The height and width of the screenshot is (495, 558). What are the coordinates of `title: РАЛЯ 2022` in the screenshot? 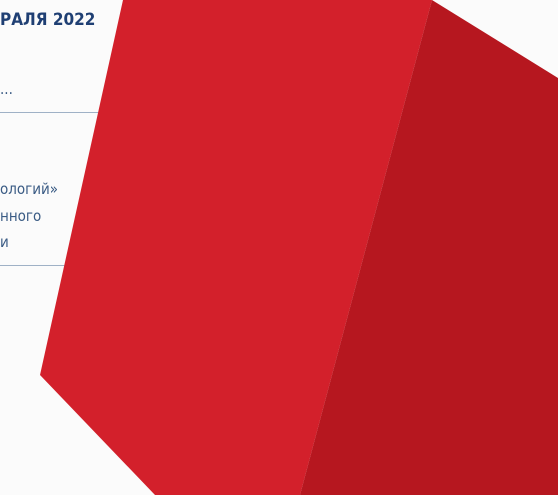 It's located at (48, 20).